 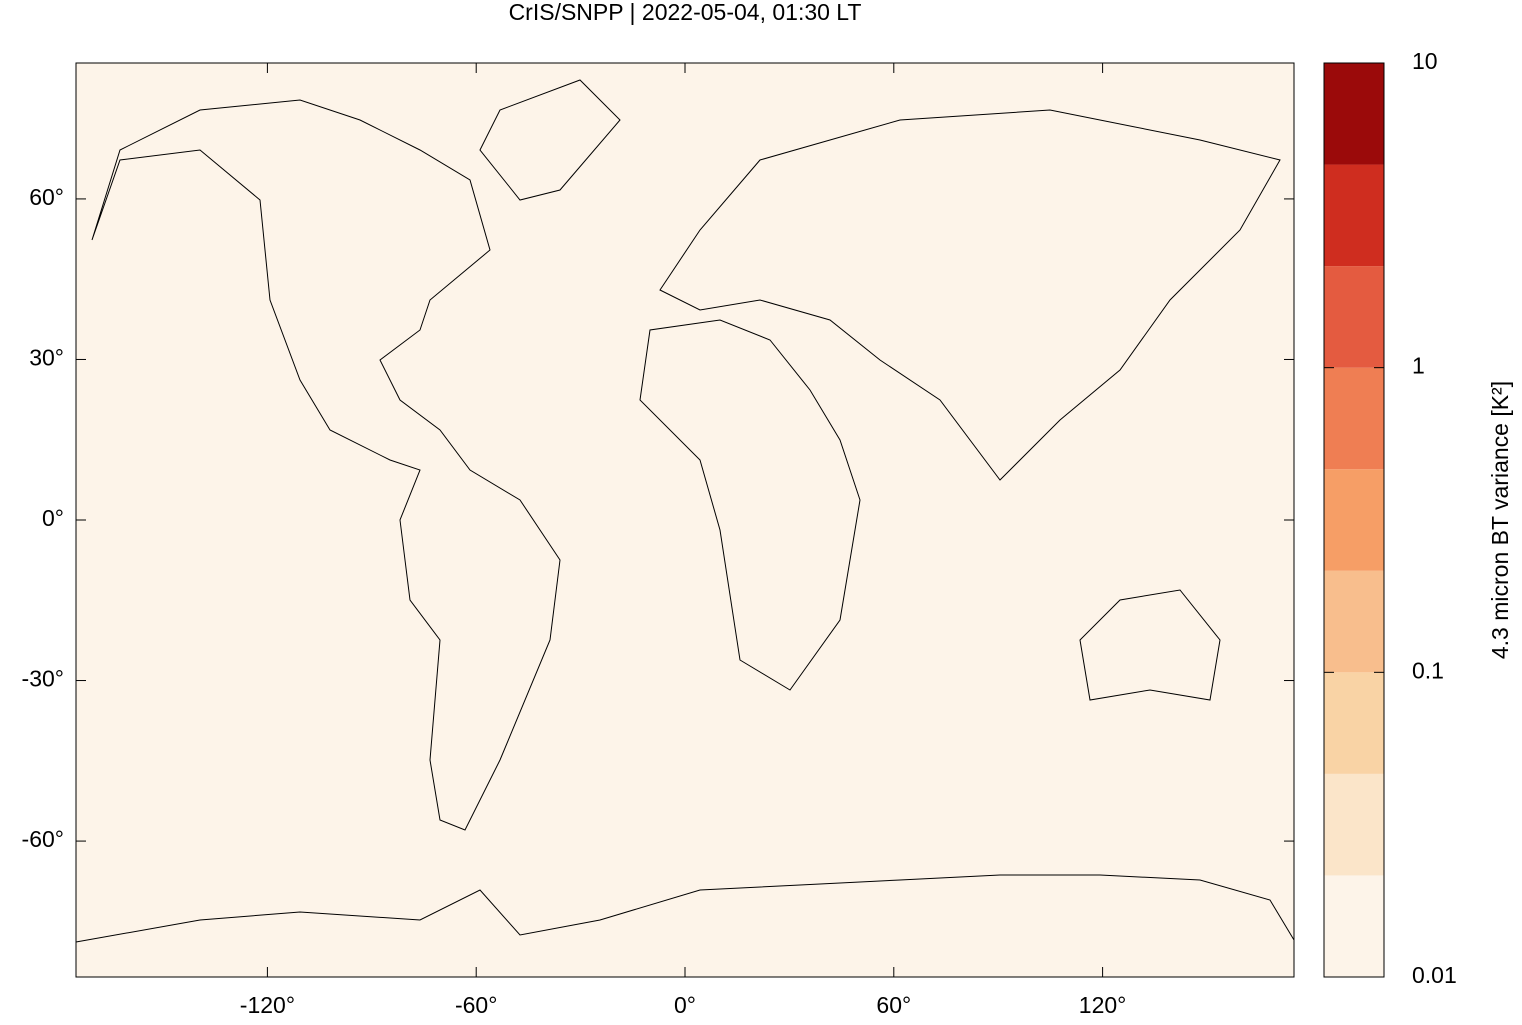 I want to click on x-tick-label: 60°, so click(x=893, y=1005).